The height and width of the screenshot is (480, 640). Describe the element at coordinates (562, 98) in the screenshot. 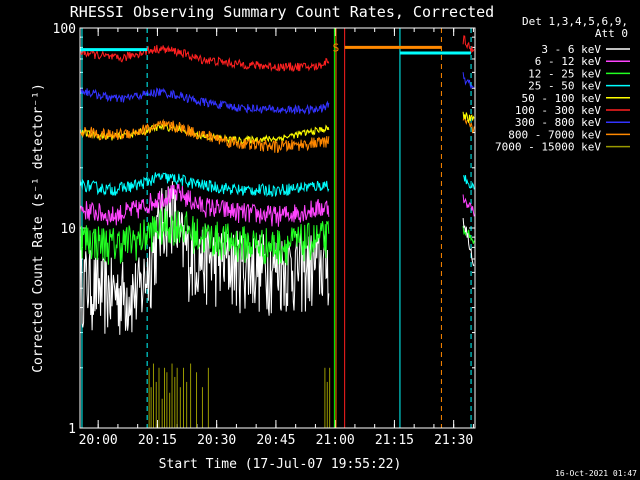

I see `legend-label: 50 - 100 keV` at that location.